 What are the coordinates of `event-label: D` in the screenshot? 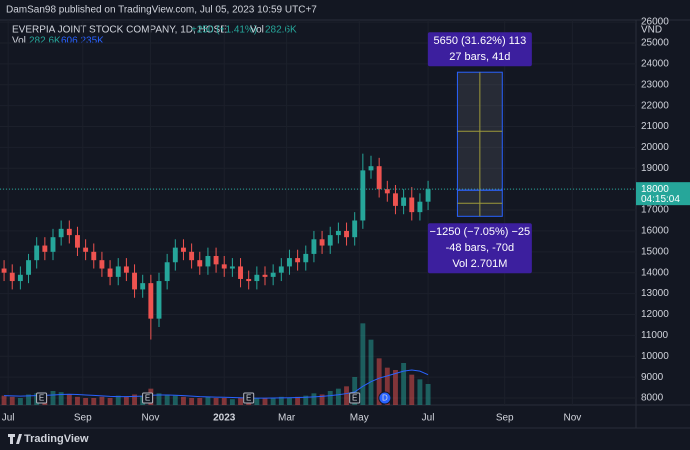 It's located at (385, 398).